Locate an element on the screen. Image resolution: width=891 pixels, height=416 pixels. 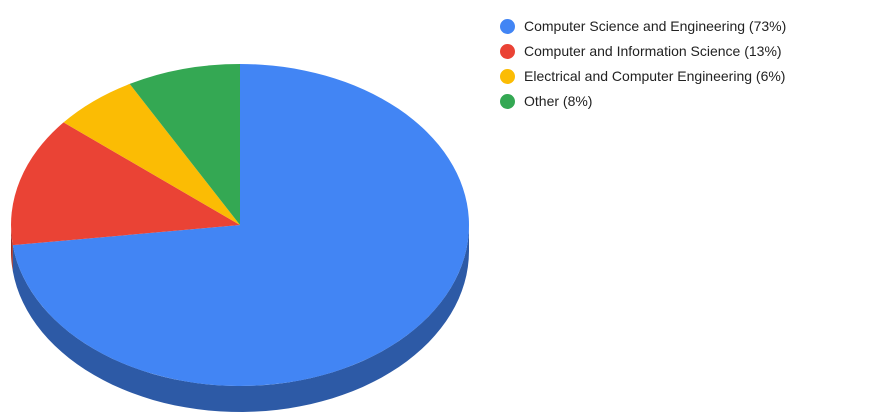
legend-label: Electrical and Computer Engineering (6%) is located at coordinates (655, 76).